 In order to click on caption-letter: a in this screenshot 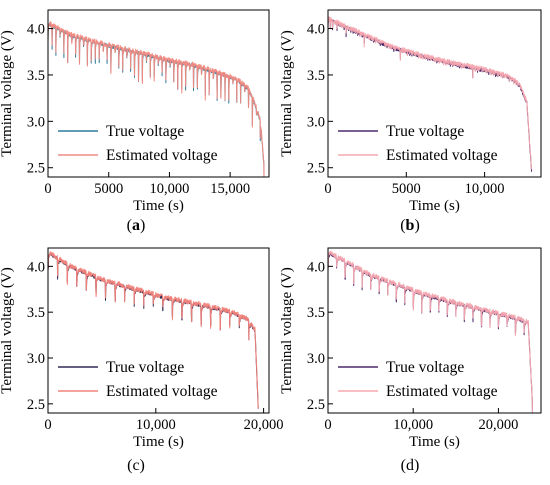, I will do `click(136, 225)`.